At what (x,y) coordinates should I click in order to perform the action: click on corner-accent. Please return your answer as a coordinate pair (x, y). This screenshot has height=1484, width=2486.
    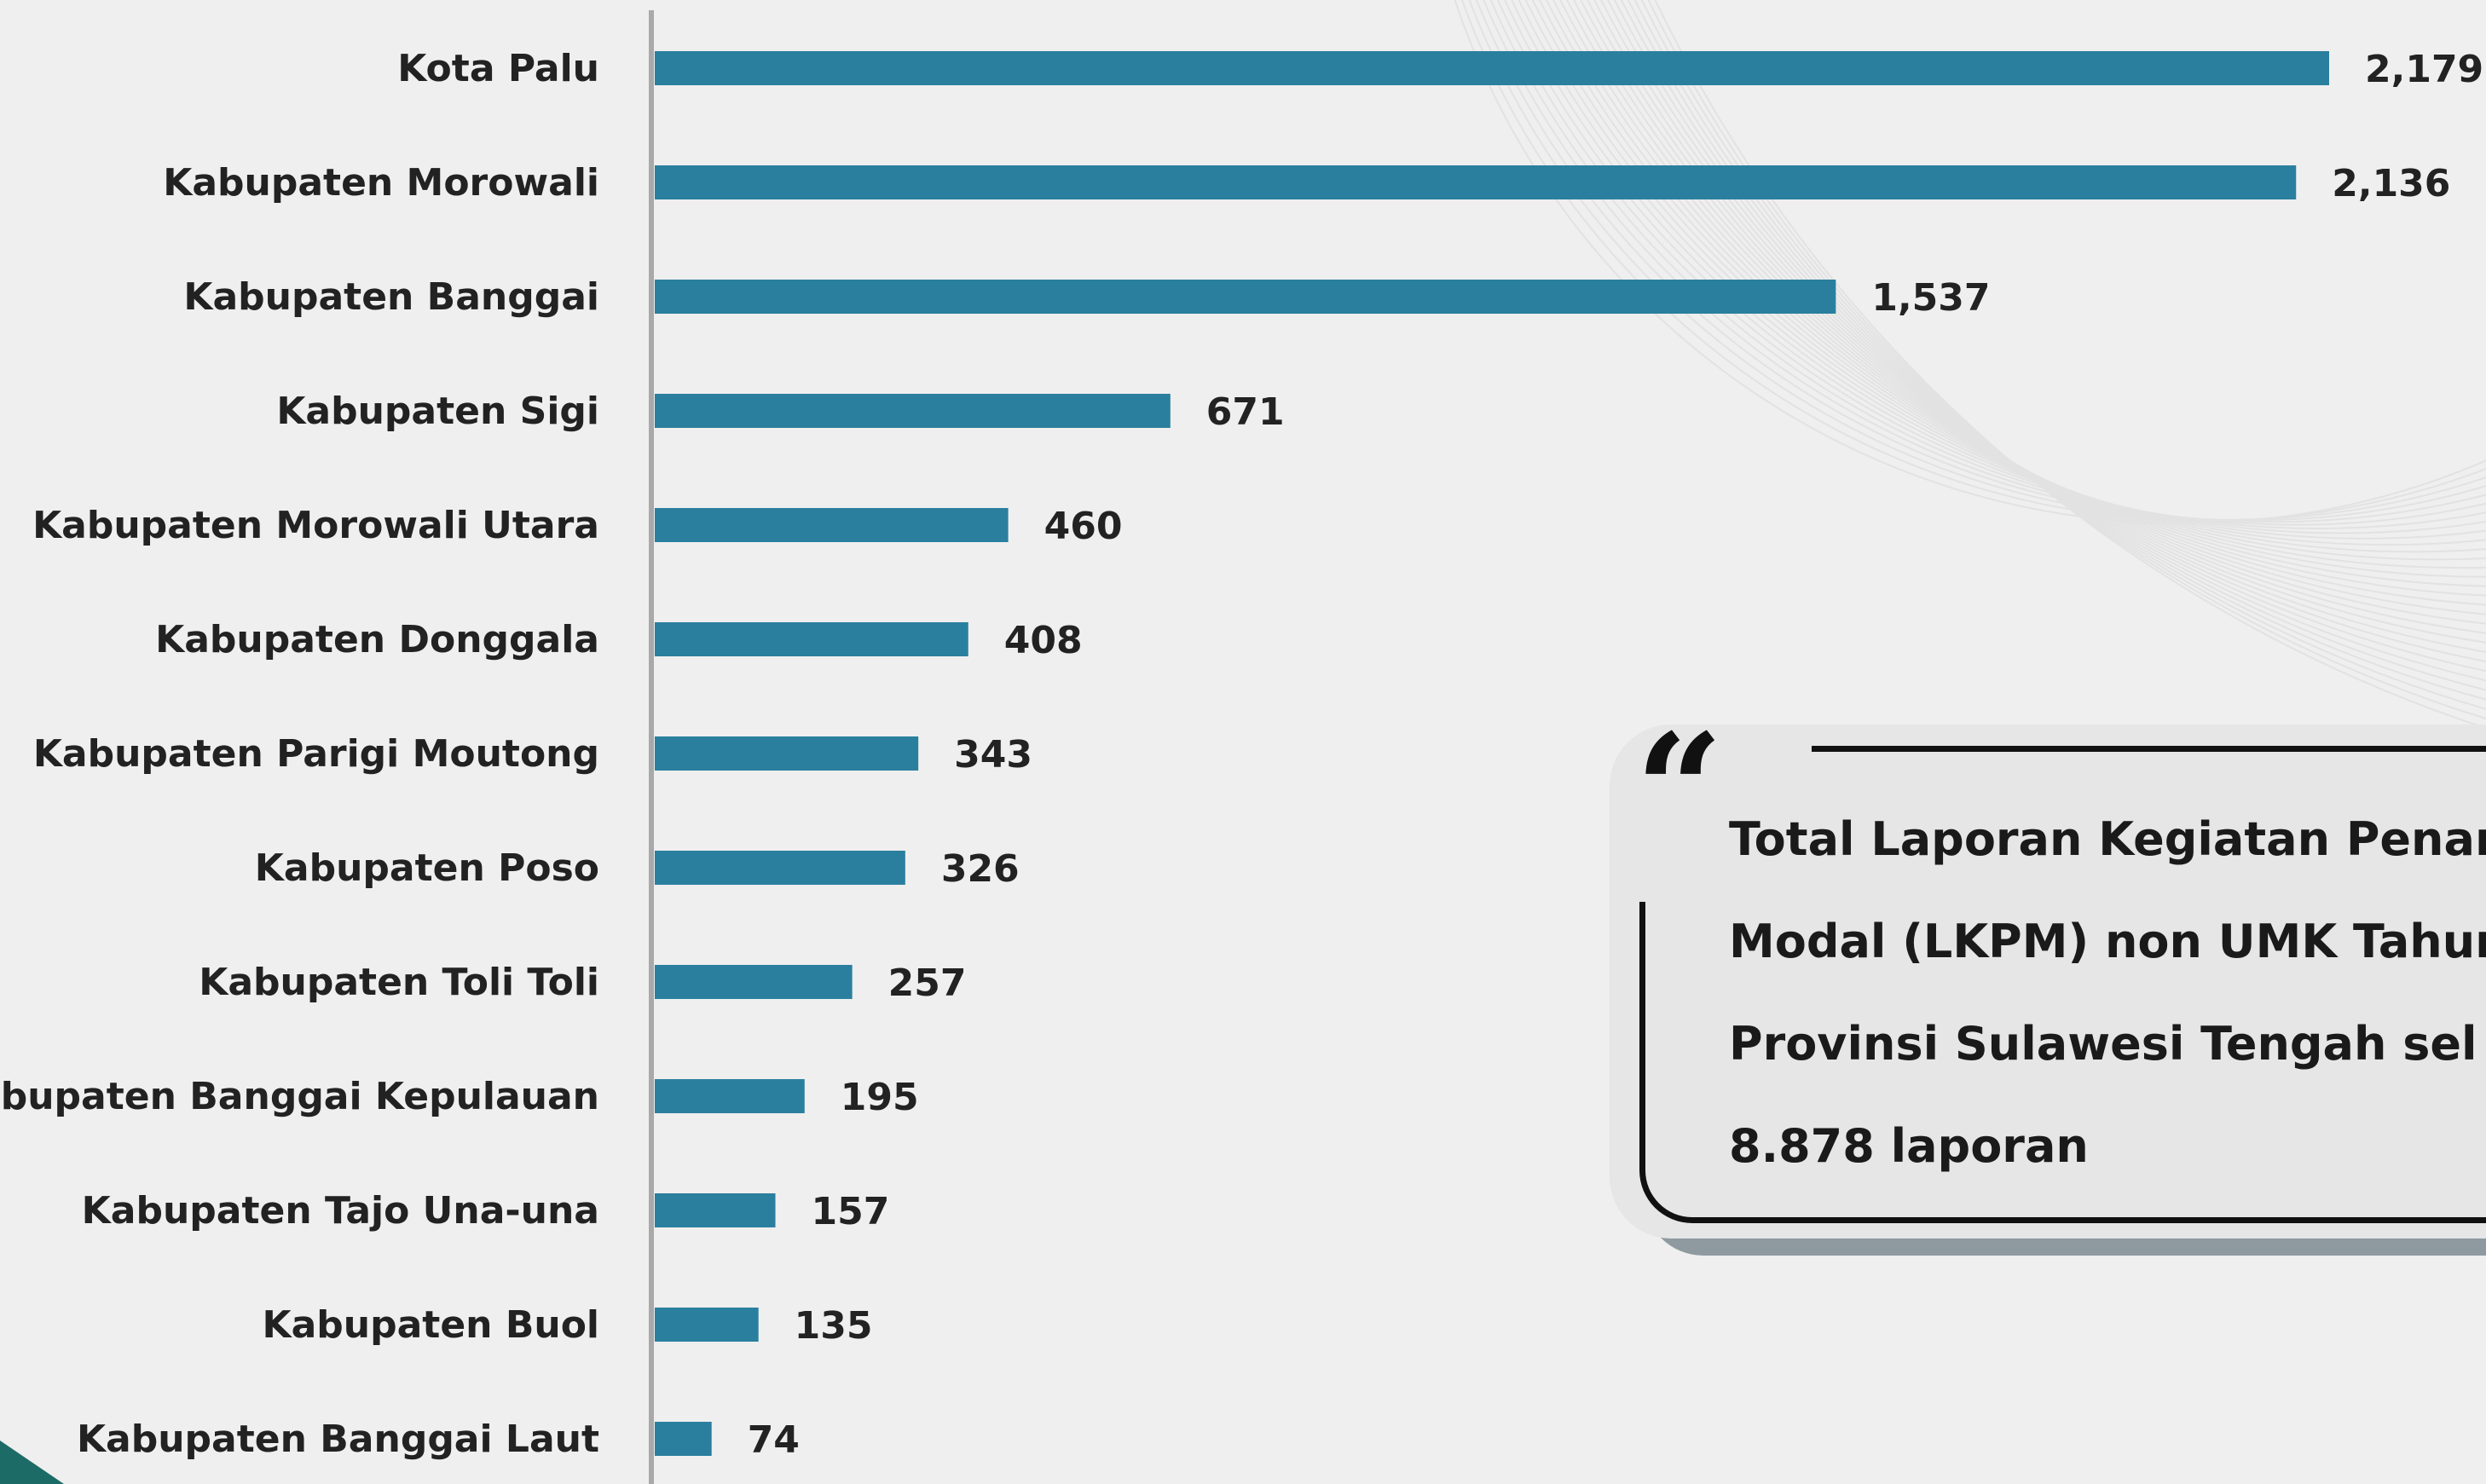
    Looking at the image, I should click on (32, 1462).